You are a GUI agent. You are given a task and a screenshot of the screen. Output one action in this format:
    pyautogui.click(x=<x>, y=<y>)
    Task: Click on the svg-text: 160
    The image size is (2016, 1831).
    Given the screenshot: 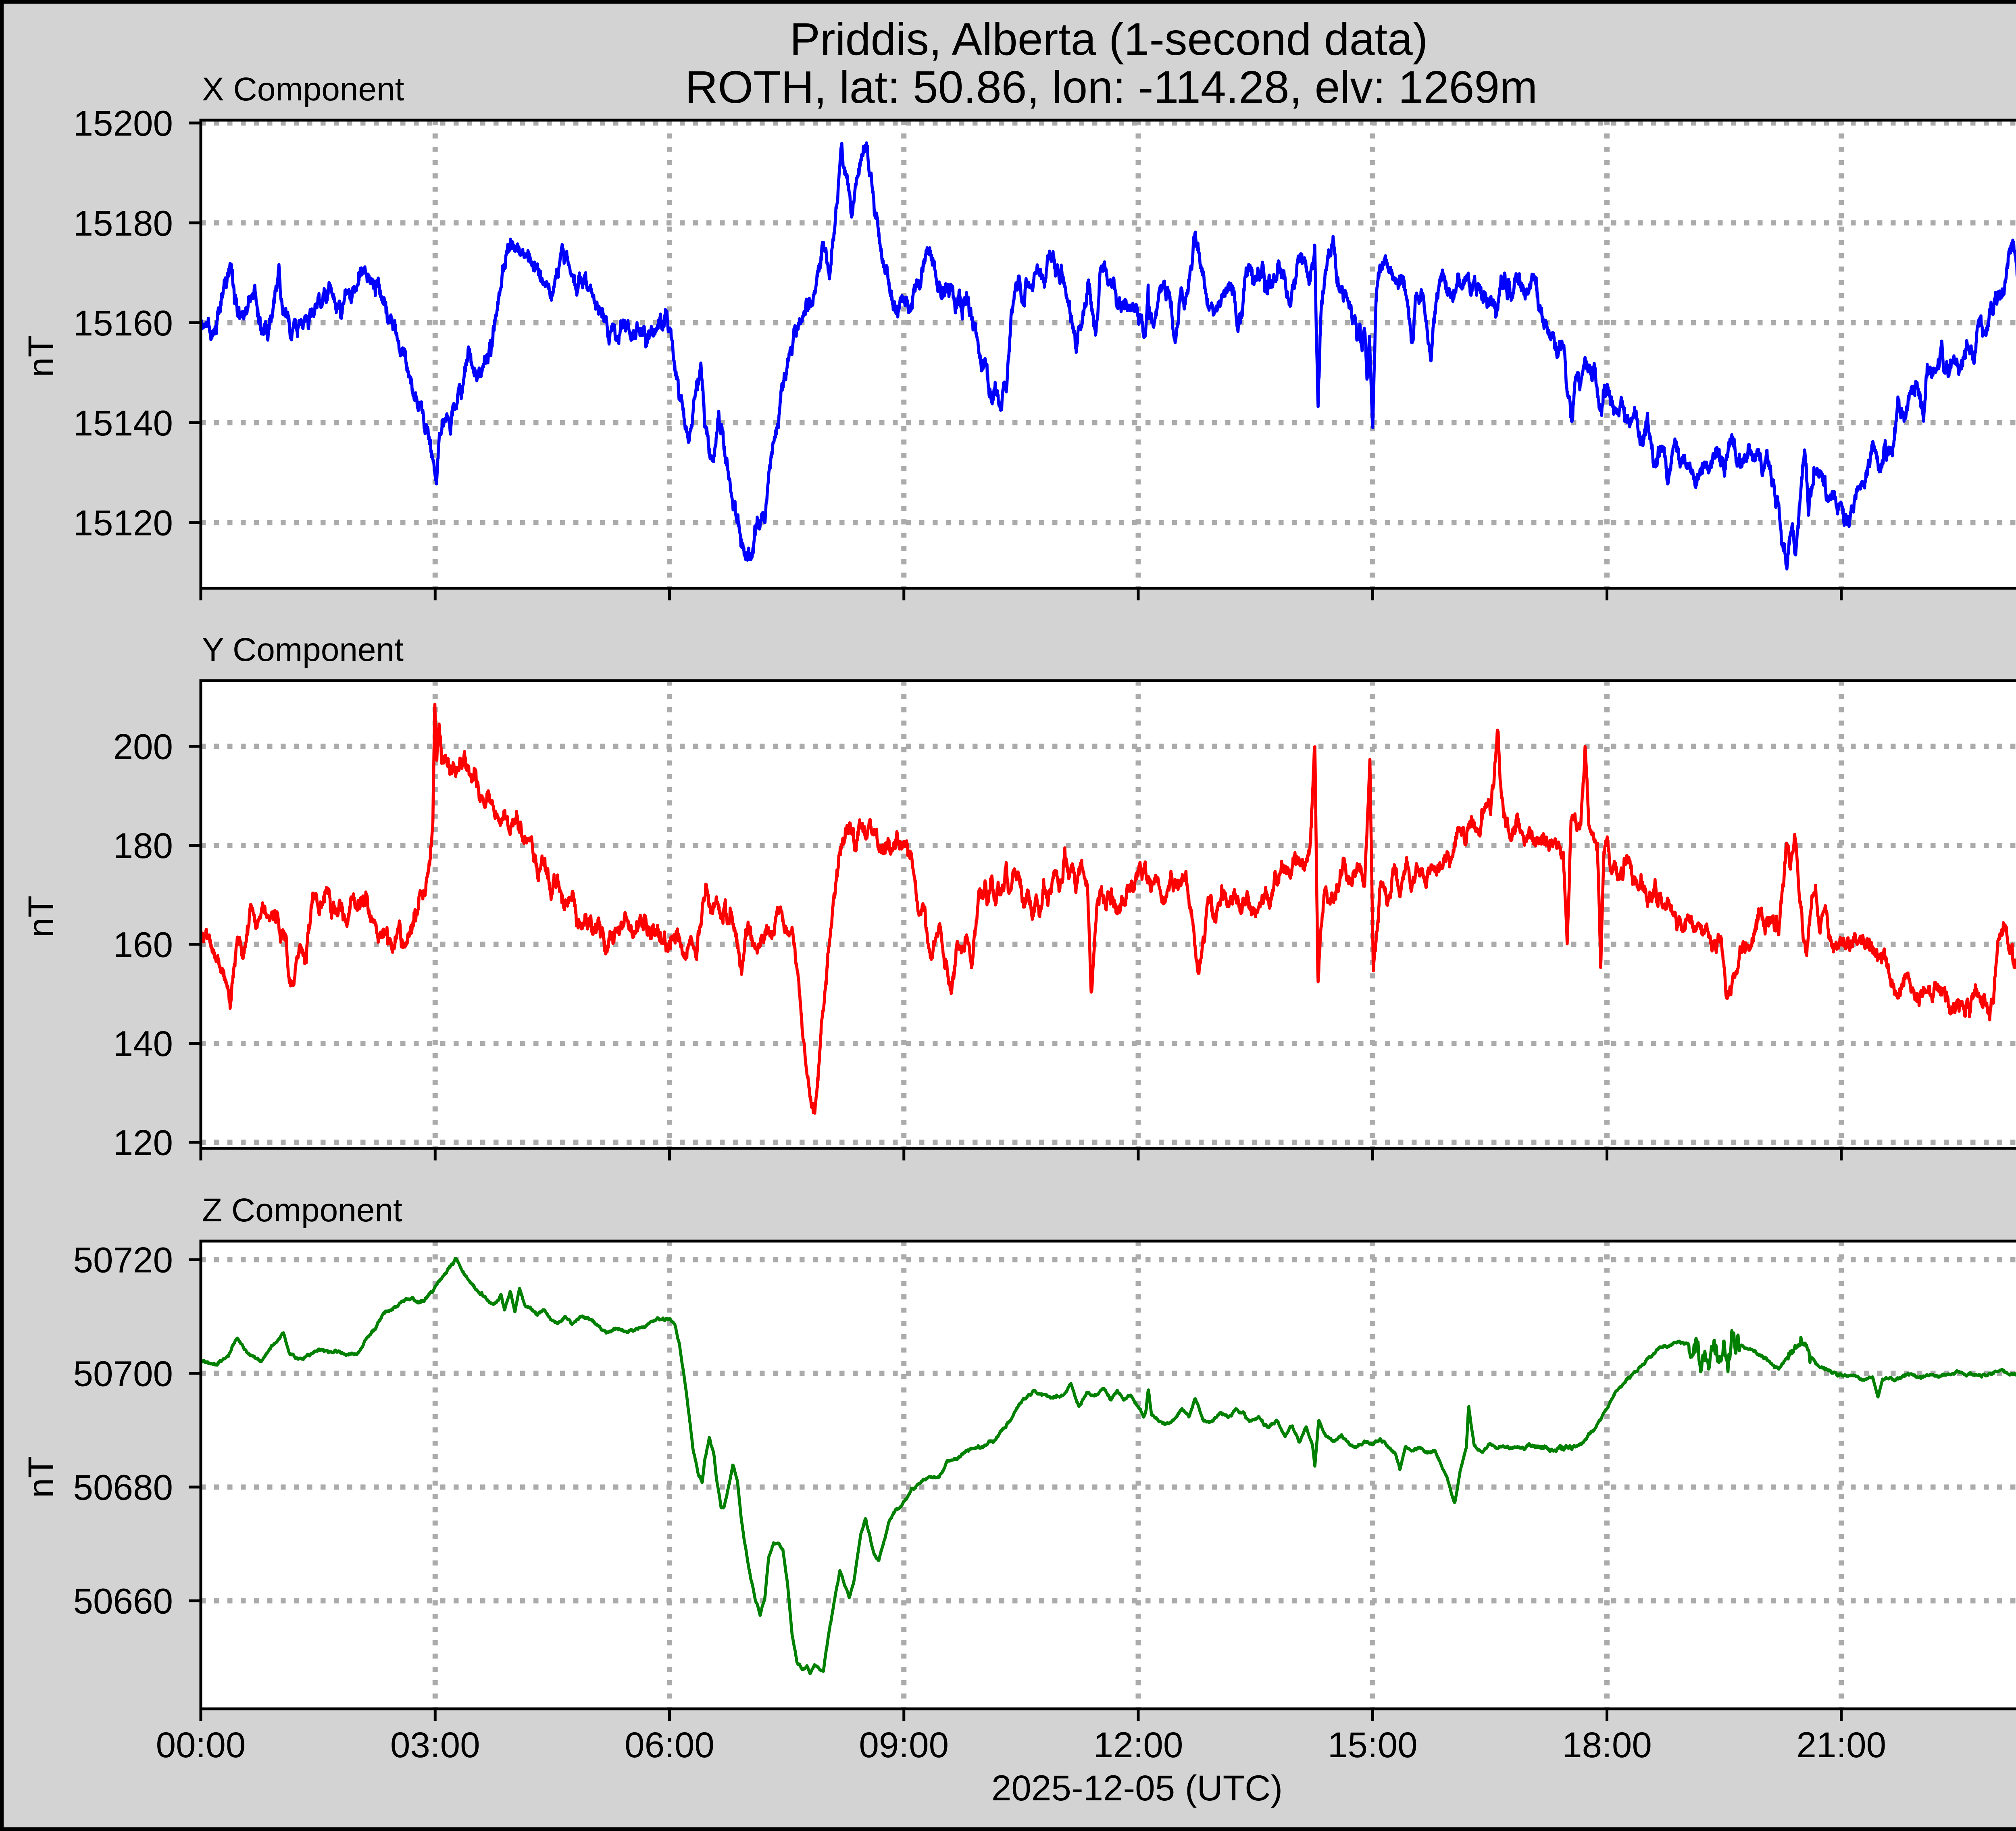 What is the action you would take?
    pyautogui.click(x=143, y=945)
    